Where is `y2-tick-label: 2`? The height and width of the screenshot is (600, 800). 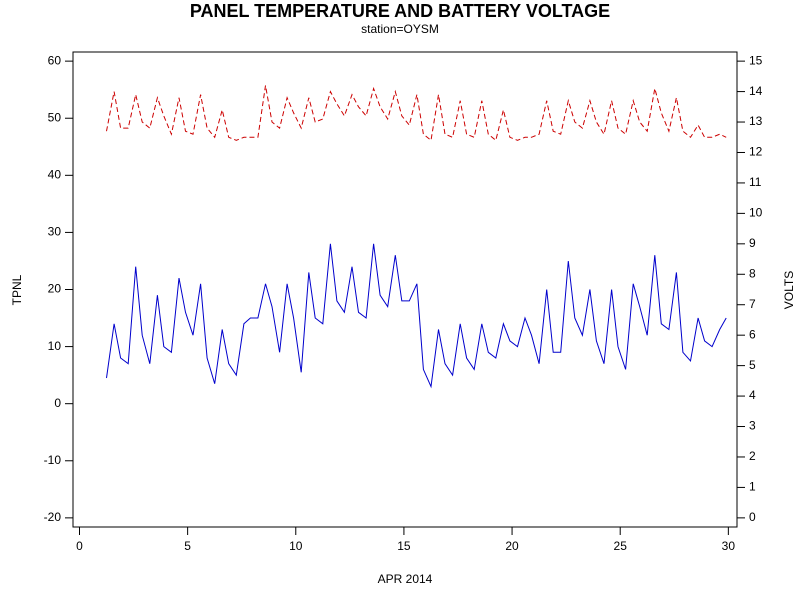 y2-tick-label: 2 is located at coordinates (752, 456).